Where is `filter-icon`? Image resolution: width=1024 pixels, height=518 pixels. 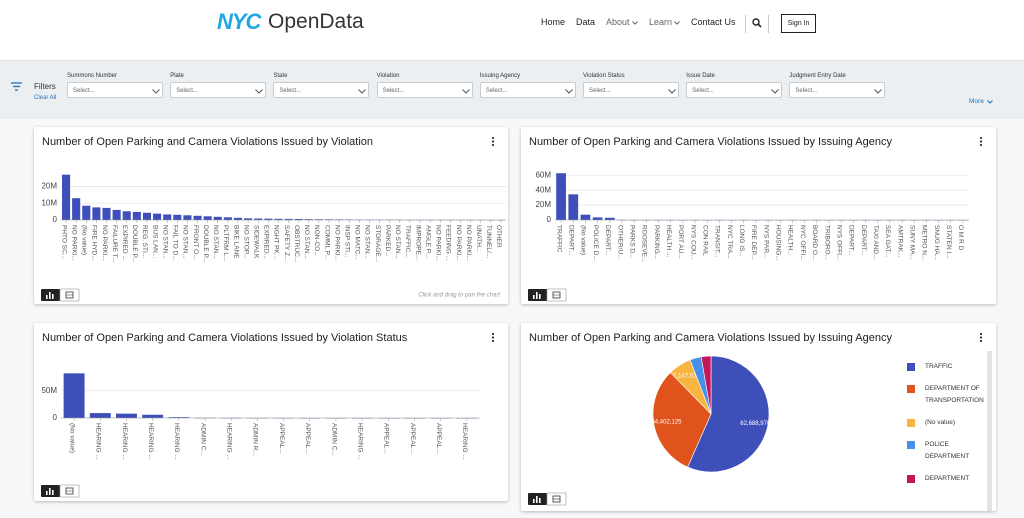
filter-icon is located at coordinates (16, 86).